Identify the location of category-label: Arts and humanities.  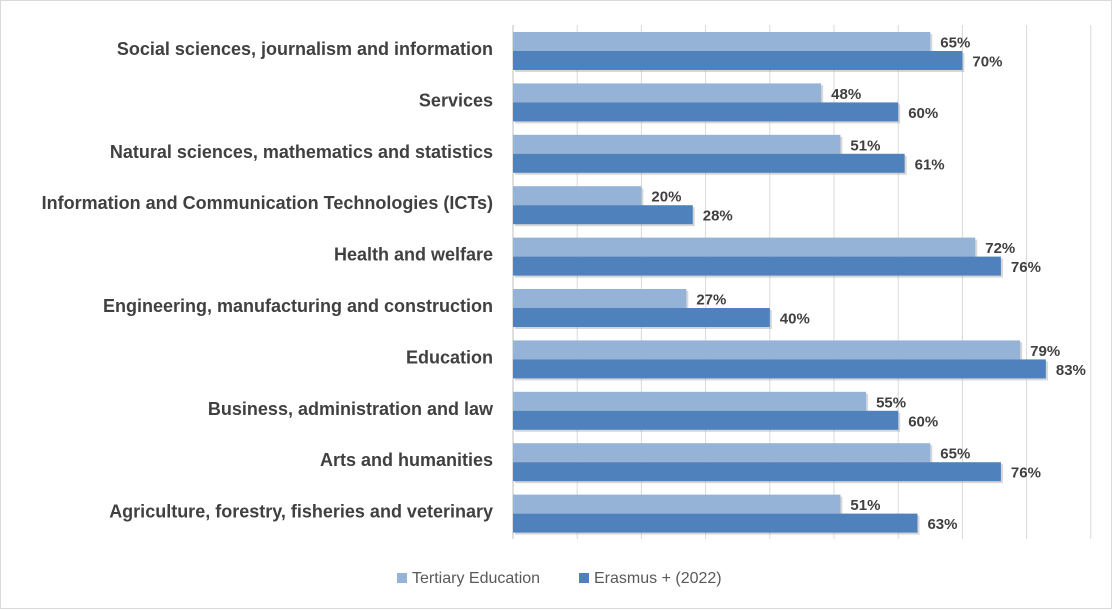
(406, 460).